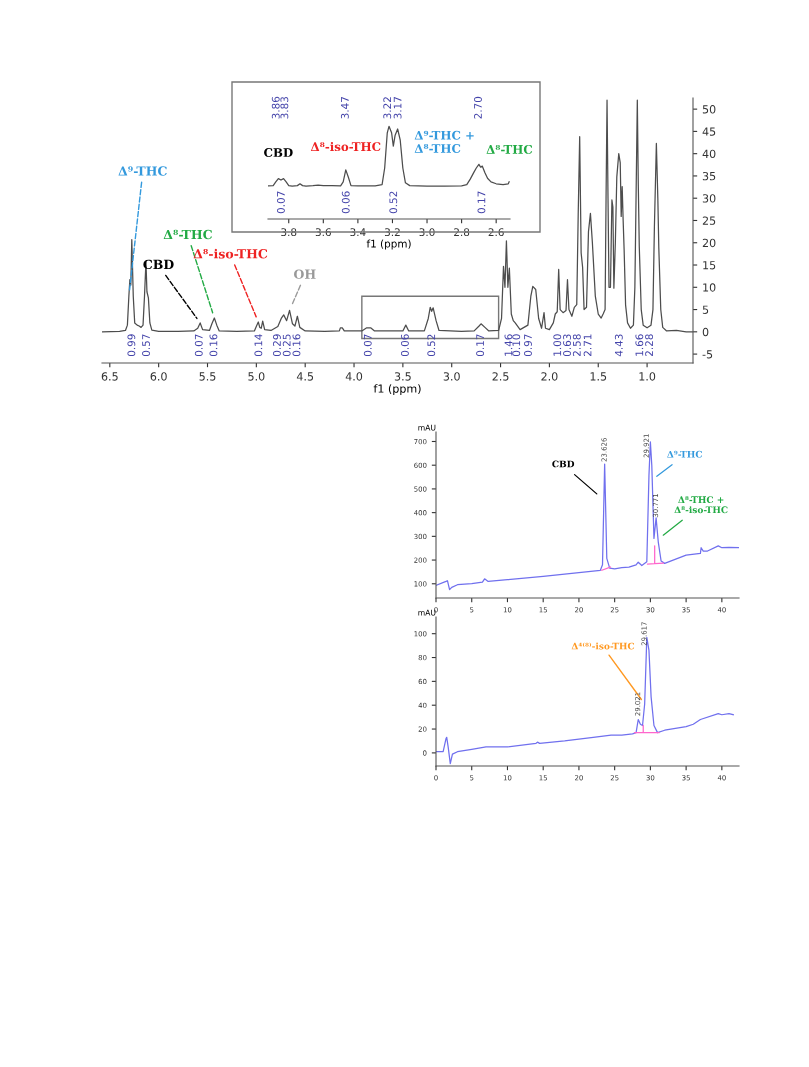 The width and height of the screenshot is (809, 1067). What do you see at coordinates (444, 141) in the screenshot?
I see `annotation: Δ⁹-THC + Δ⁸-THC` at bounding box center [444, 141].